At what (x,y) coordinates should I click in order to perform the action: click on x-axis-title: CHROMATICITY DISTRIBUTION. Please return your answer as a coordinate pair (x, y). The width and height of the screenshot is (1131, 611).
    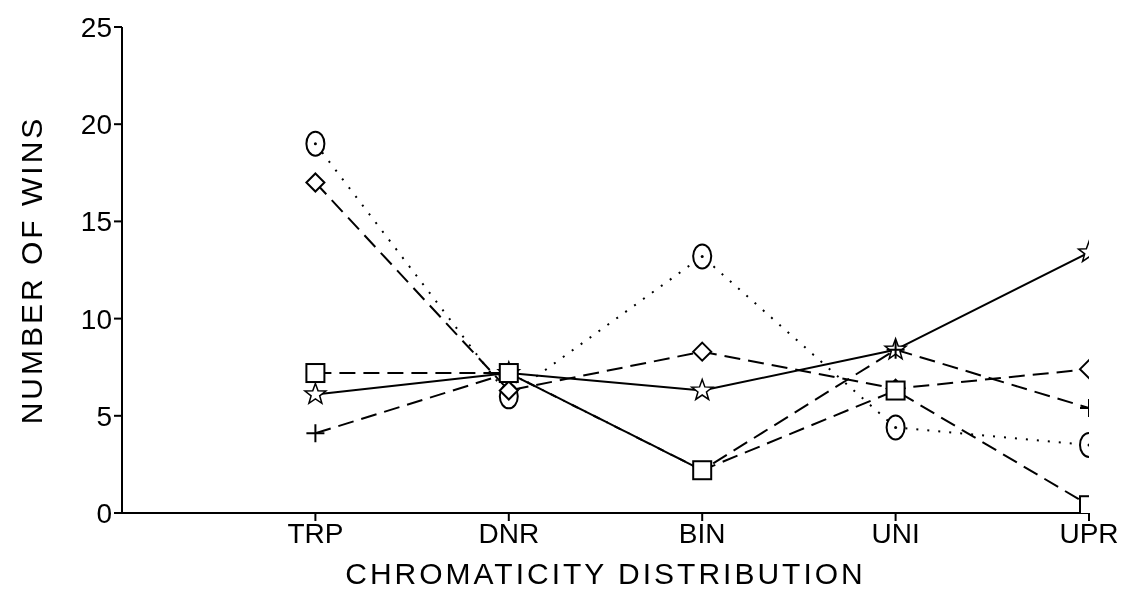
    Looking at the image, I should click on (605, 574).